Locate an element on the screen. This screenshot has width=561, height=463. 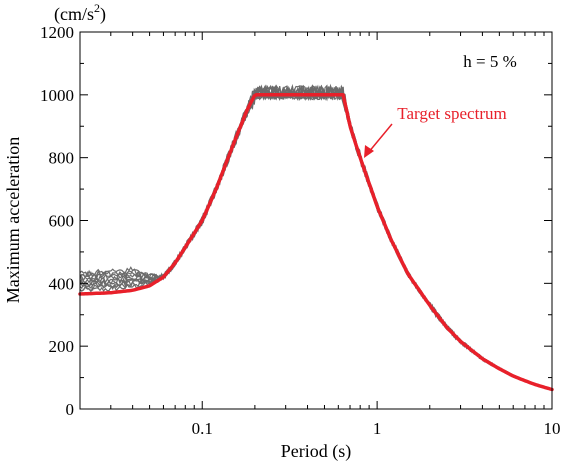
x-axis-label: Period (s) is located at coordinates (316, 451).